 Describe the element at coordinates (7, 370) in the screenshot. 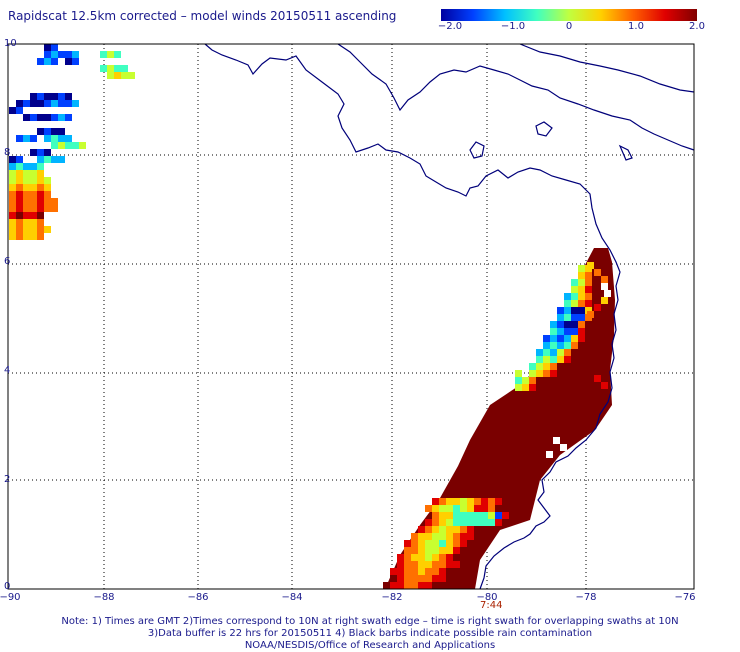

I see `lat-label: 4` at that location.